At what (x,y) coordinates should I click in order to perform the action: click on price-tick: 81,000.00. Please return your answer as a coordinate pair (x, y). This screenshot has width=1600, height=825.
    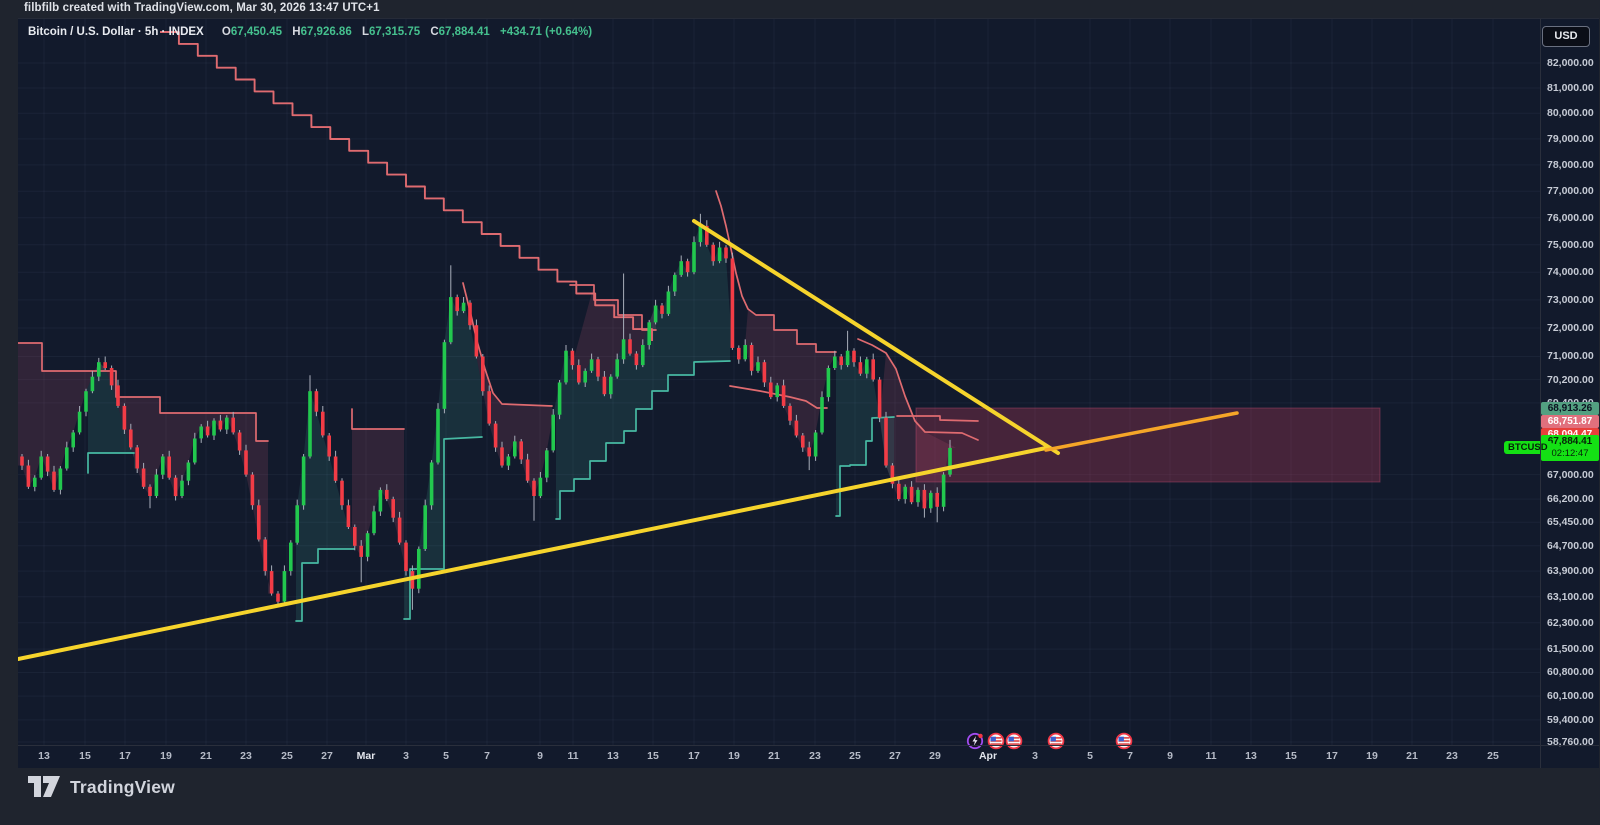
    Looking at the image, I should click on (1570, 88).